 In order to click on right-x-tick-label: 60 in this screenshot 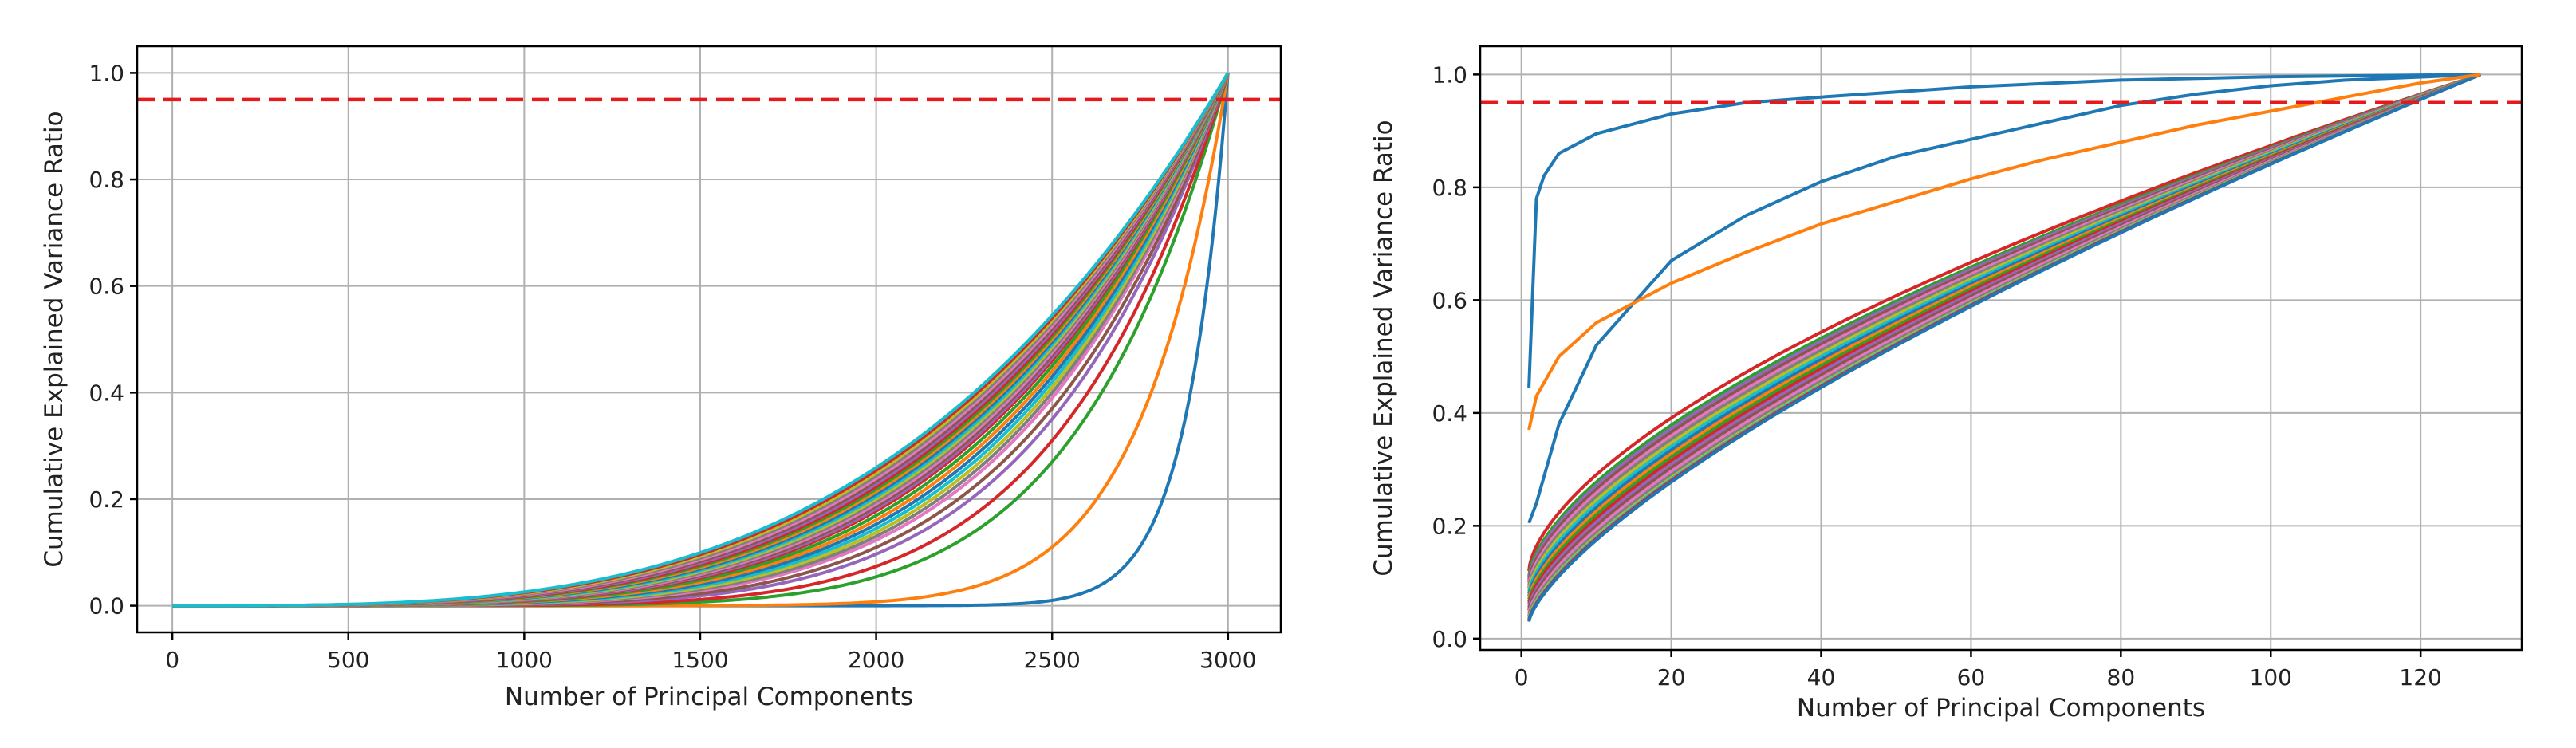, I will do `click(1971, 677)`.